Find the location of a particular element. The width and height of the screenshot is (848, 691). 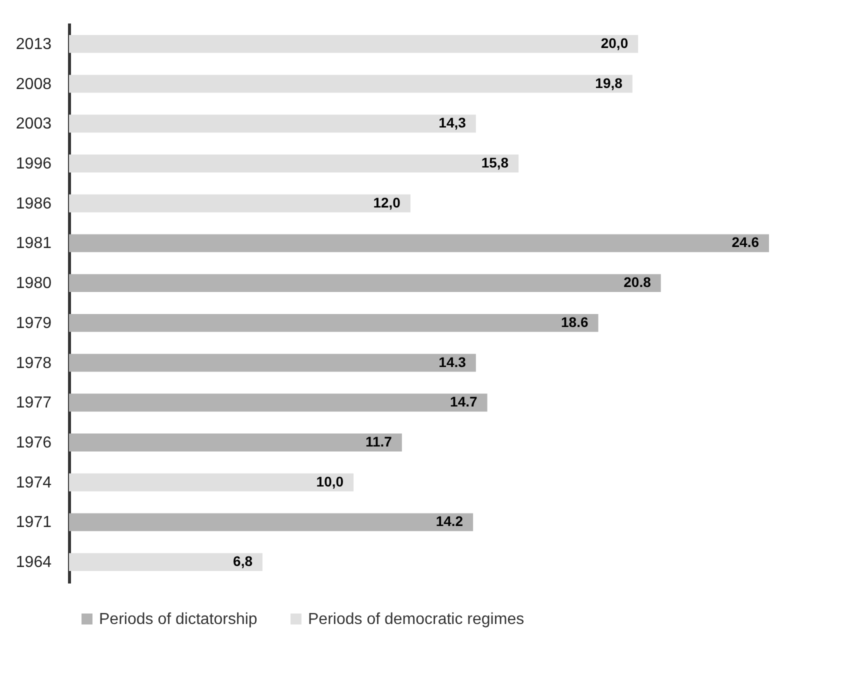

legend-label: Periods of democratic regimes is located at coordinates (416, 619).